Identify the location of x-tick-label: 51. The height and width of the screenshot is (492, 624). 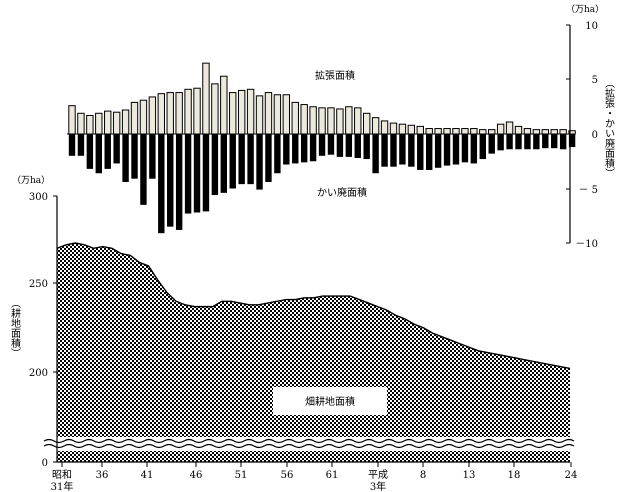
(241, 475).